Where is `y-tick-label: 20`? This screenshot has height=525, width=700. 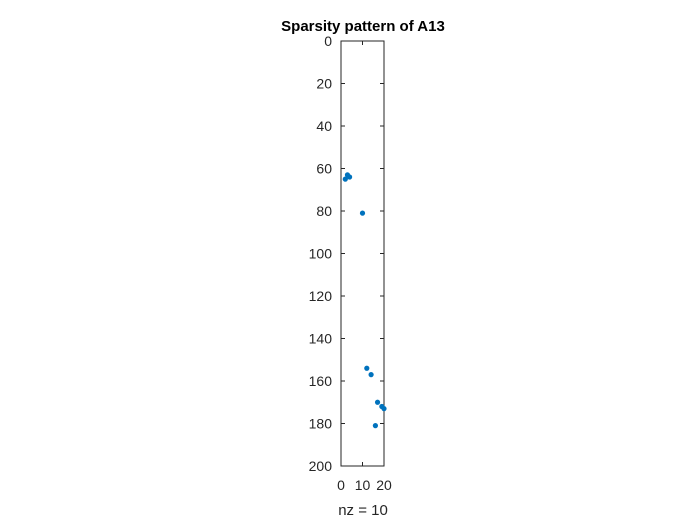 y-tick-label: 20 is located at coordinates (324, 84).